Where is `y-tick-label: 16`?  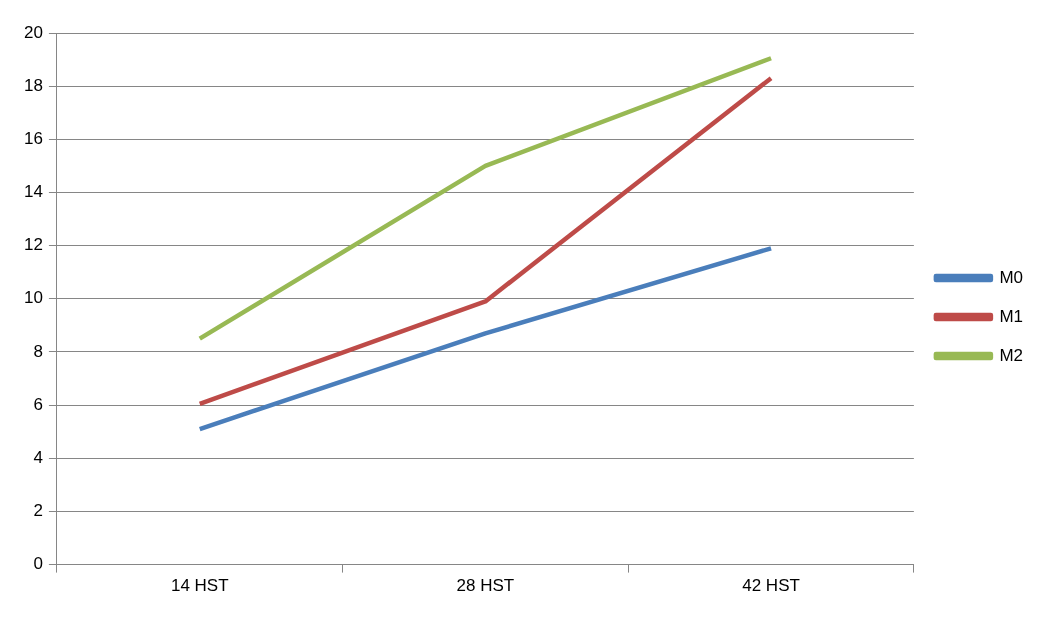 y-tick-label: 16 is located at coordinates (33, 139).